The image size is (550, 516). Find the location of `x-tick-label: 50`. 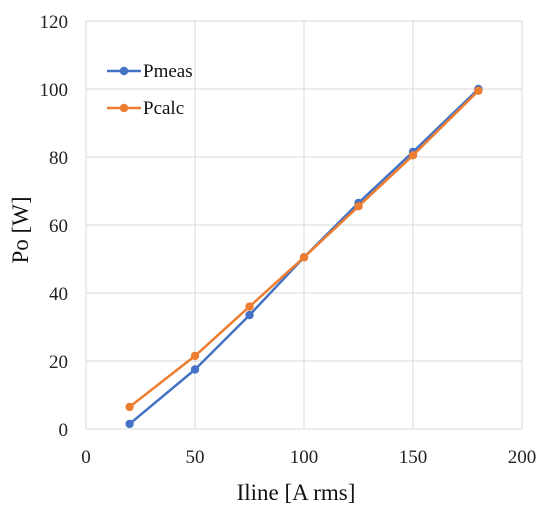

x-tick-label: 50 is located at coordinates (195, 457).